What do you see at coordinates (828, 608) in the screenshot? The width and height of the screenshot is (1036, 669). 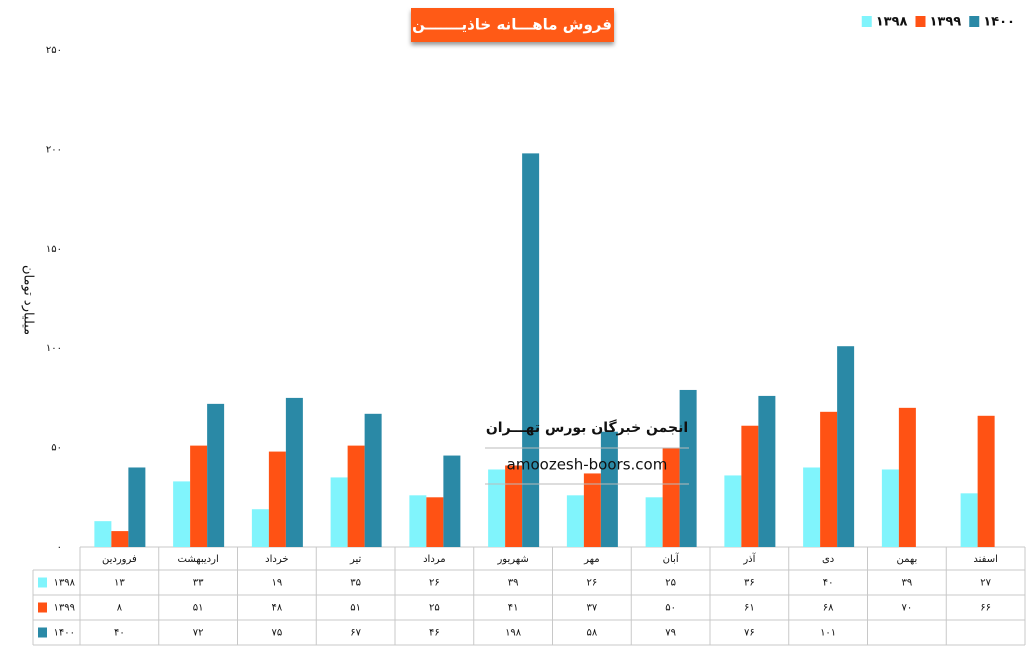 I see `table-value: ۶۸` at bounding box center [828, 608].